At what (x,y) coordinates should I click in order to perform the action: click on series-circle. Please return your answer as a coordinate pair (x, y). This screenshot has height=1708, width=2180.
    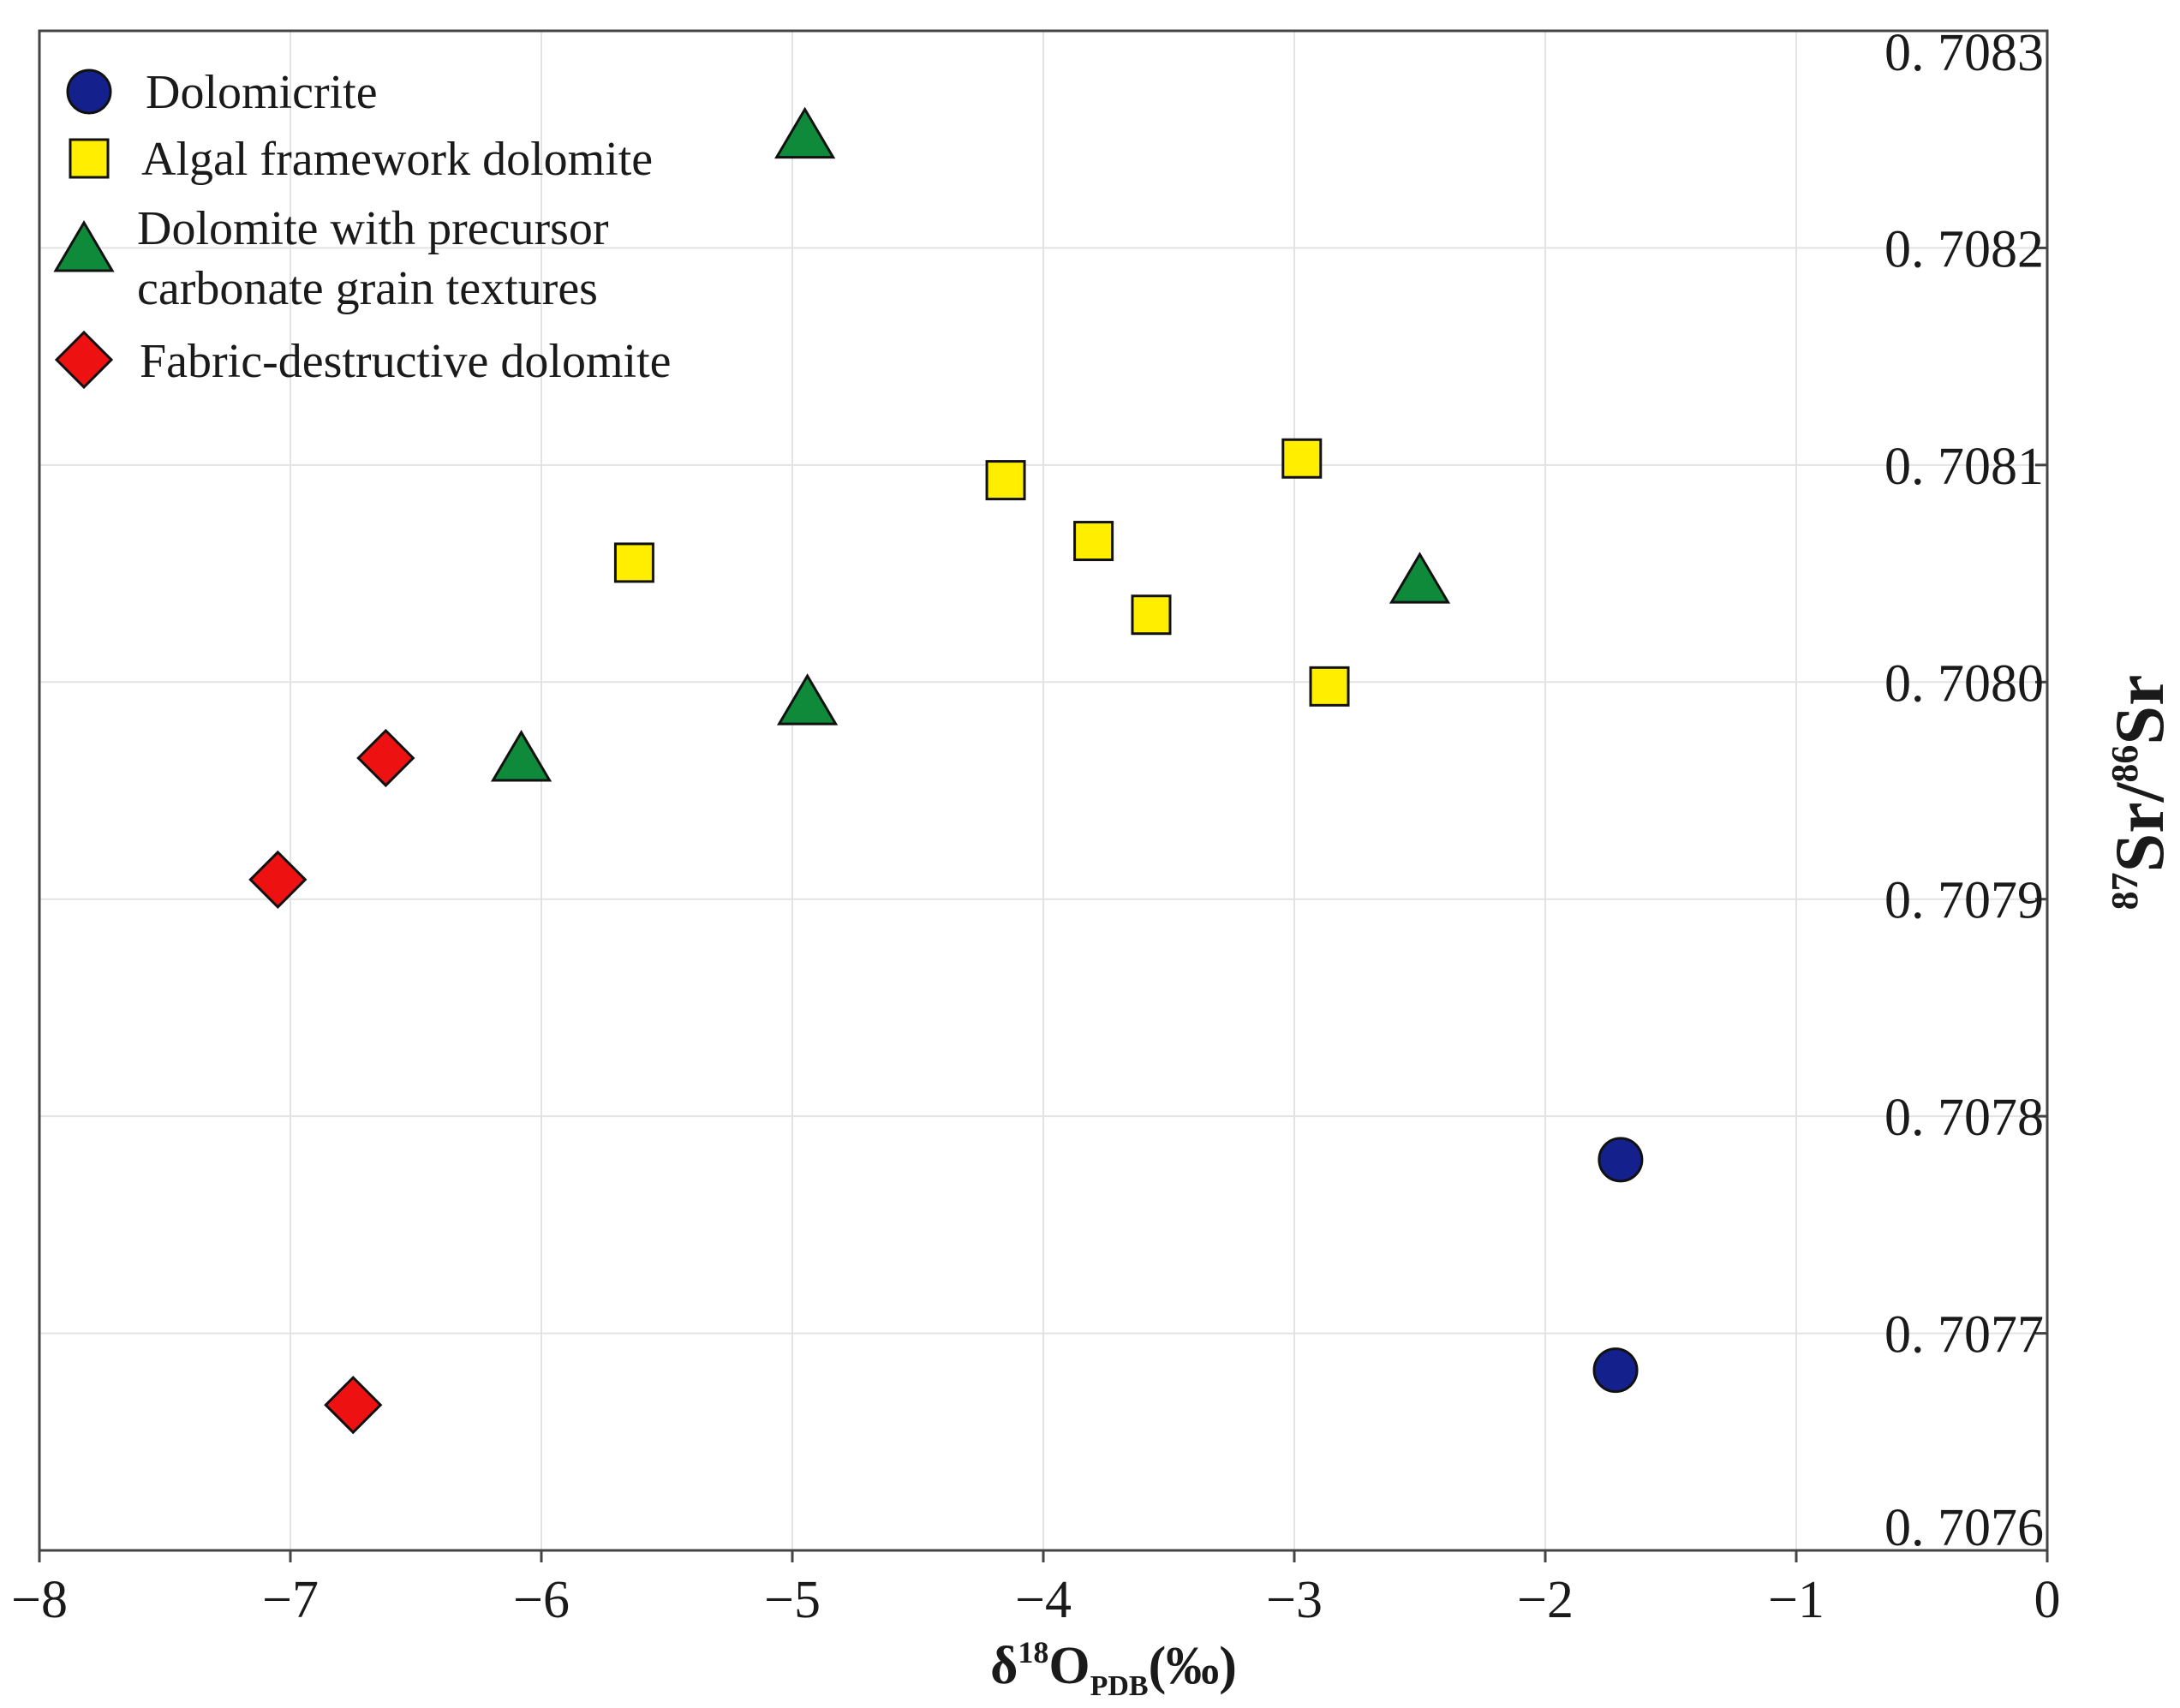
    Looking at the image, I should click on (1618, 1266).